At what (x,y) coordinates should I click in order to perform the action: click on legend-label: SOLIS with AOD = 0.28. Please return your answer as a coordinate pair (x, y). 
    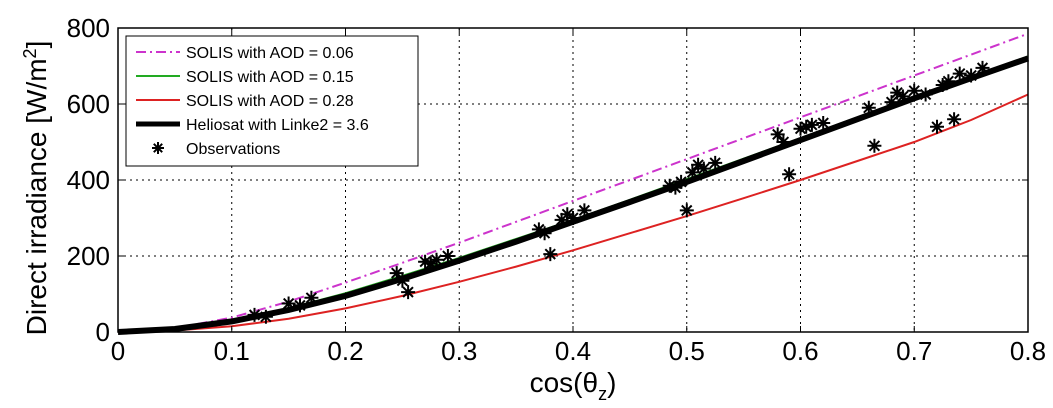
    Looking at the image, I should click on (270, 101).